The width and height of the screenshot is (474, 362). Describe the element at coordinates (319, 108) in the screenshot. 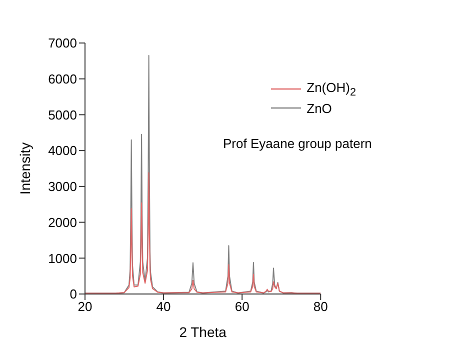

I see `legend-label: ZnO` at that location.